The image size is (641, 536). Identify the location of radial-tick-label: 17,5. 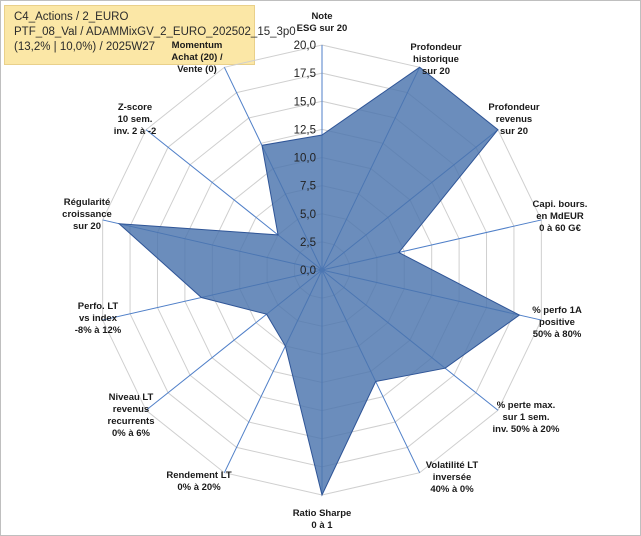
(305, 74).